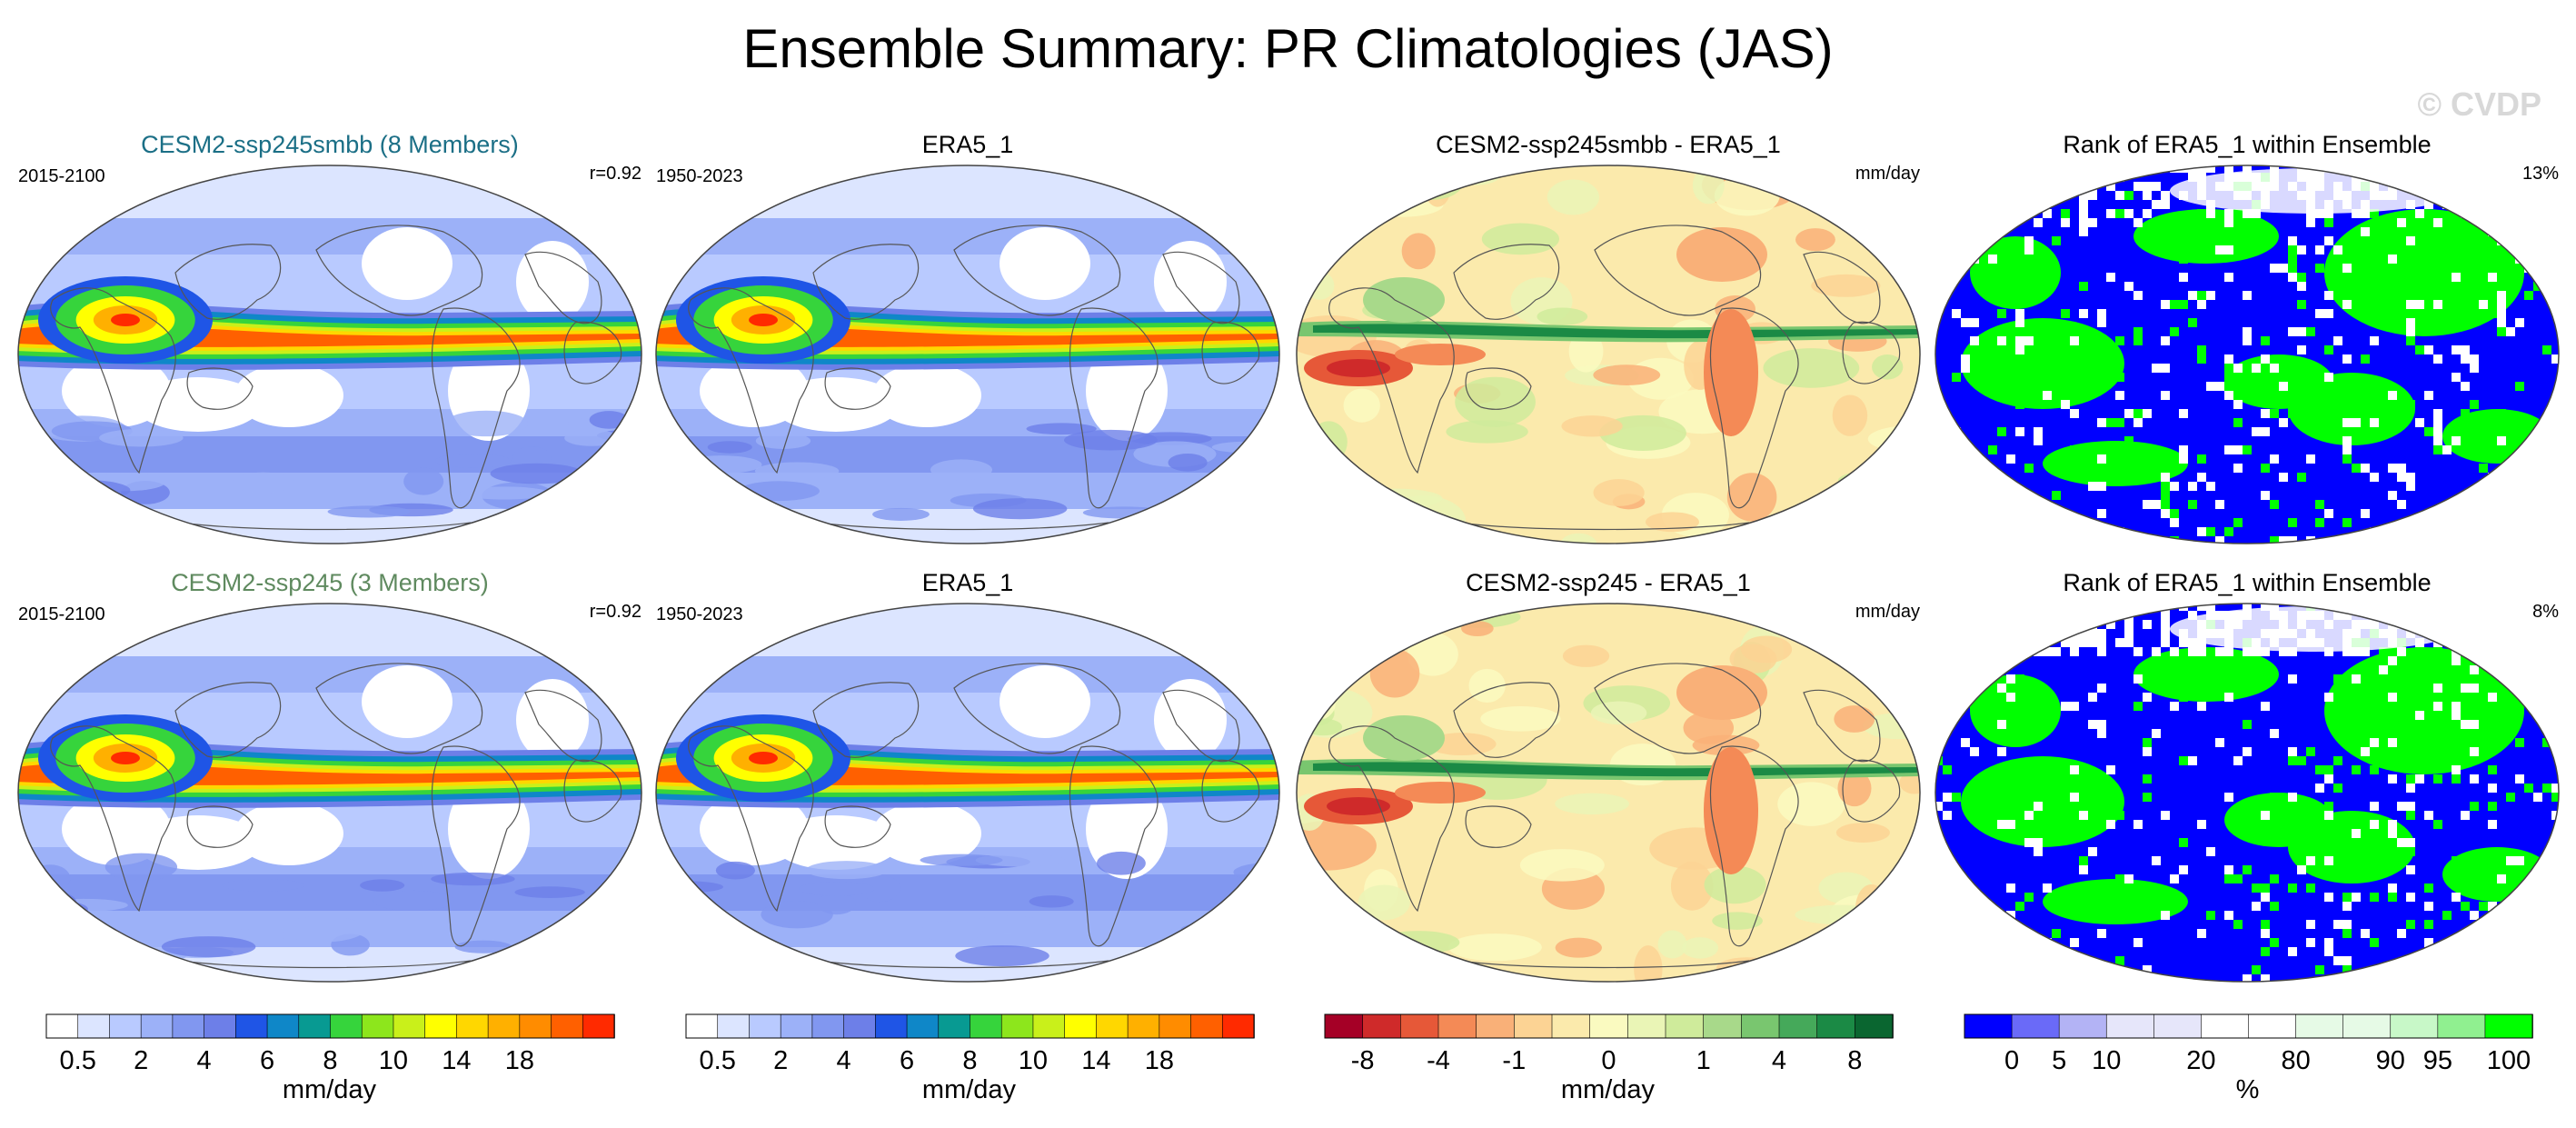 Image resolution: width=2576 pixels, height=1128 pixels. Describe the element at coordinates (2247, 144) in the screenshot. I see `panel-title: Rank of ERA5_1 within Ensemble` at that location.